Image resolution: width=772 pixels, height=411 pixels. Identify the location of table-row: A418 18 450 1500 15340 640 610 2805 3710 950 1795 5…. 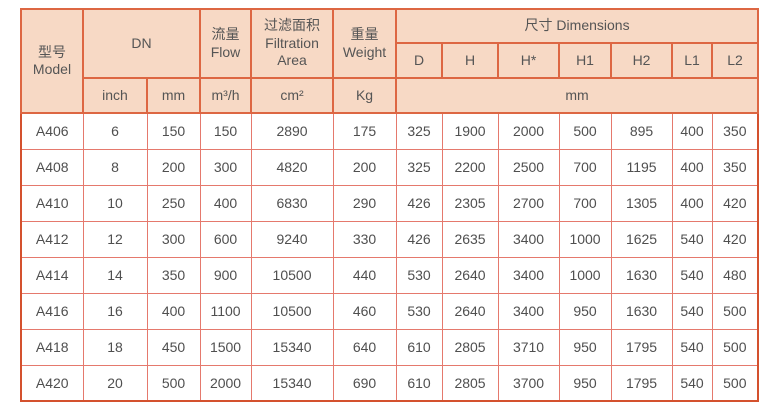
(389, 347).